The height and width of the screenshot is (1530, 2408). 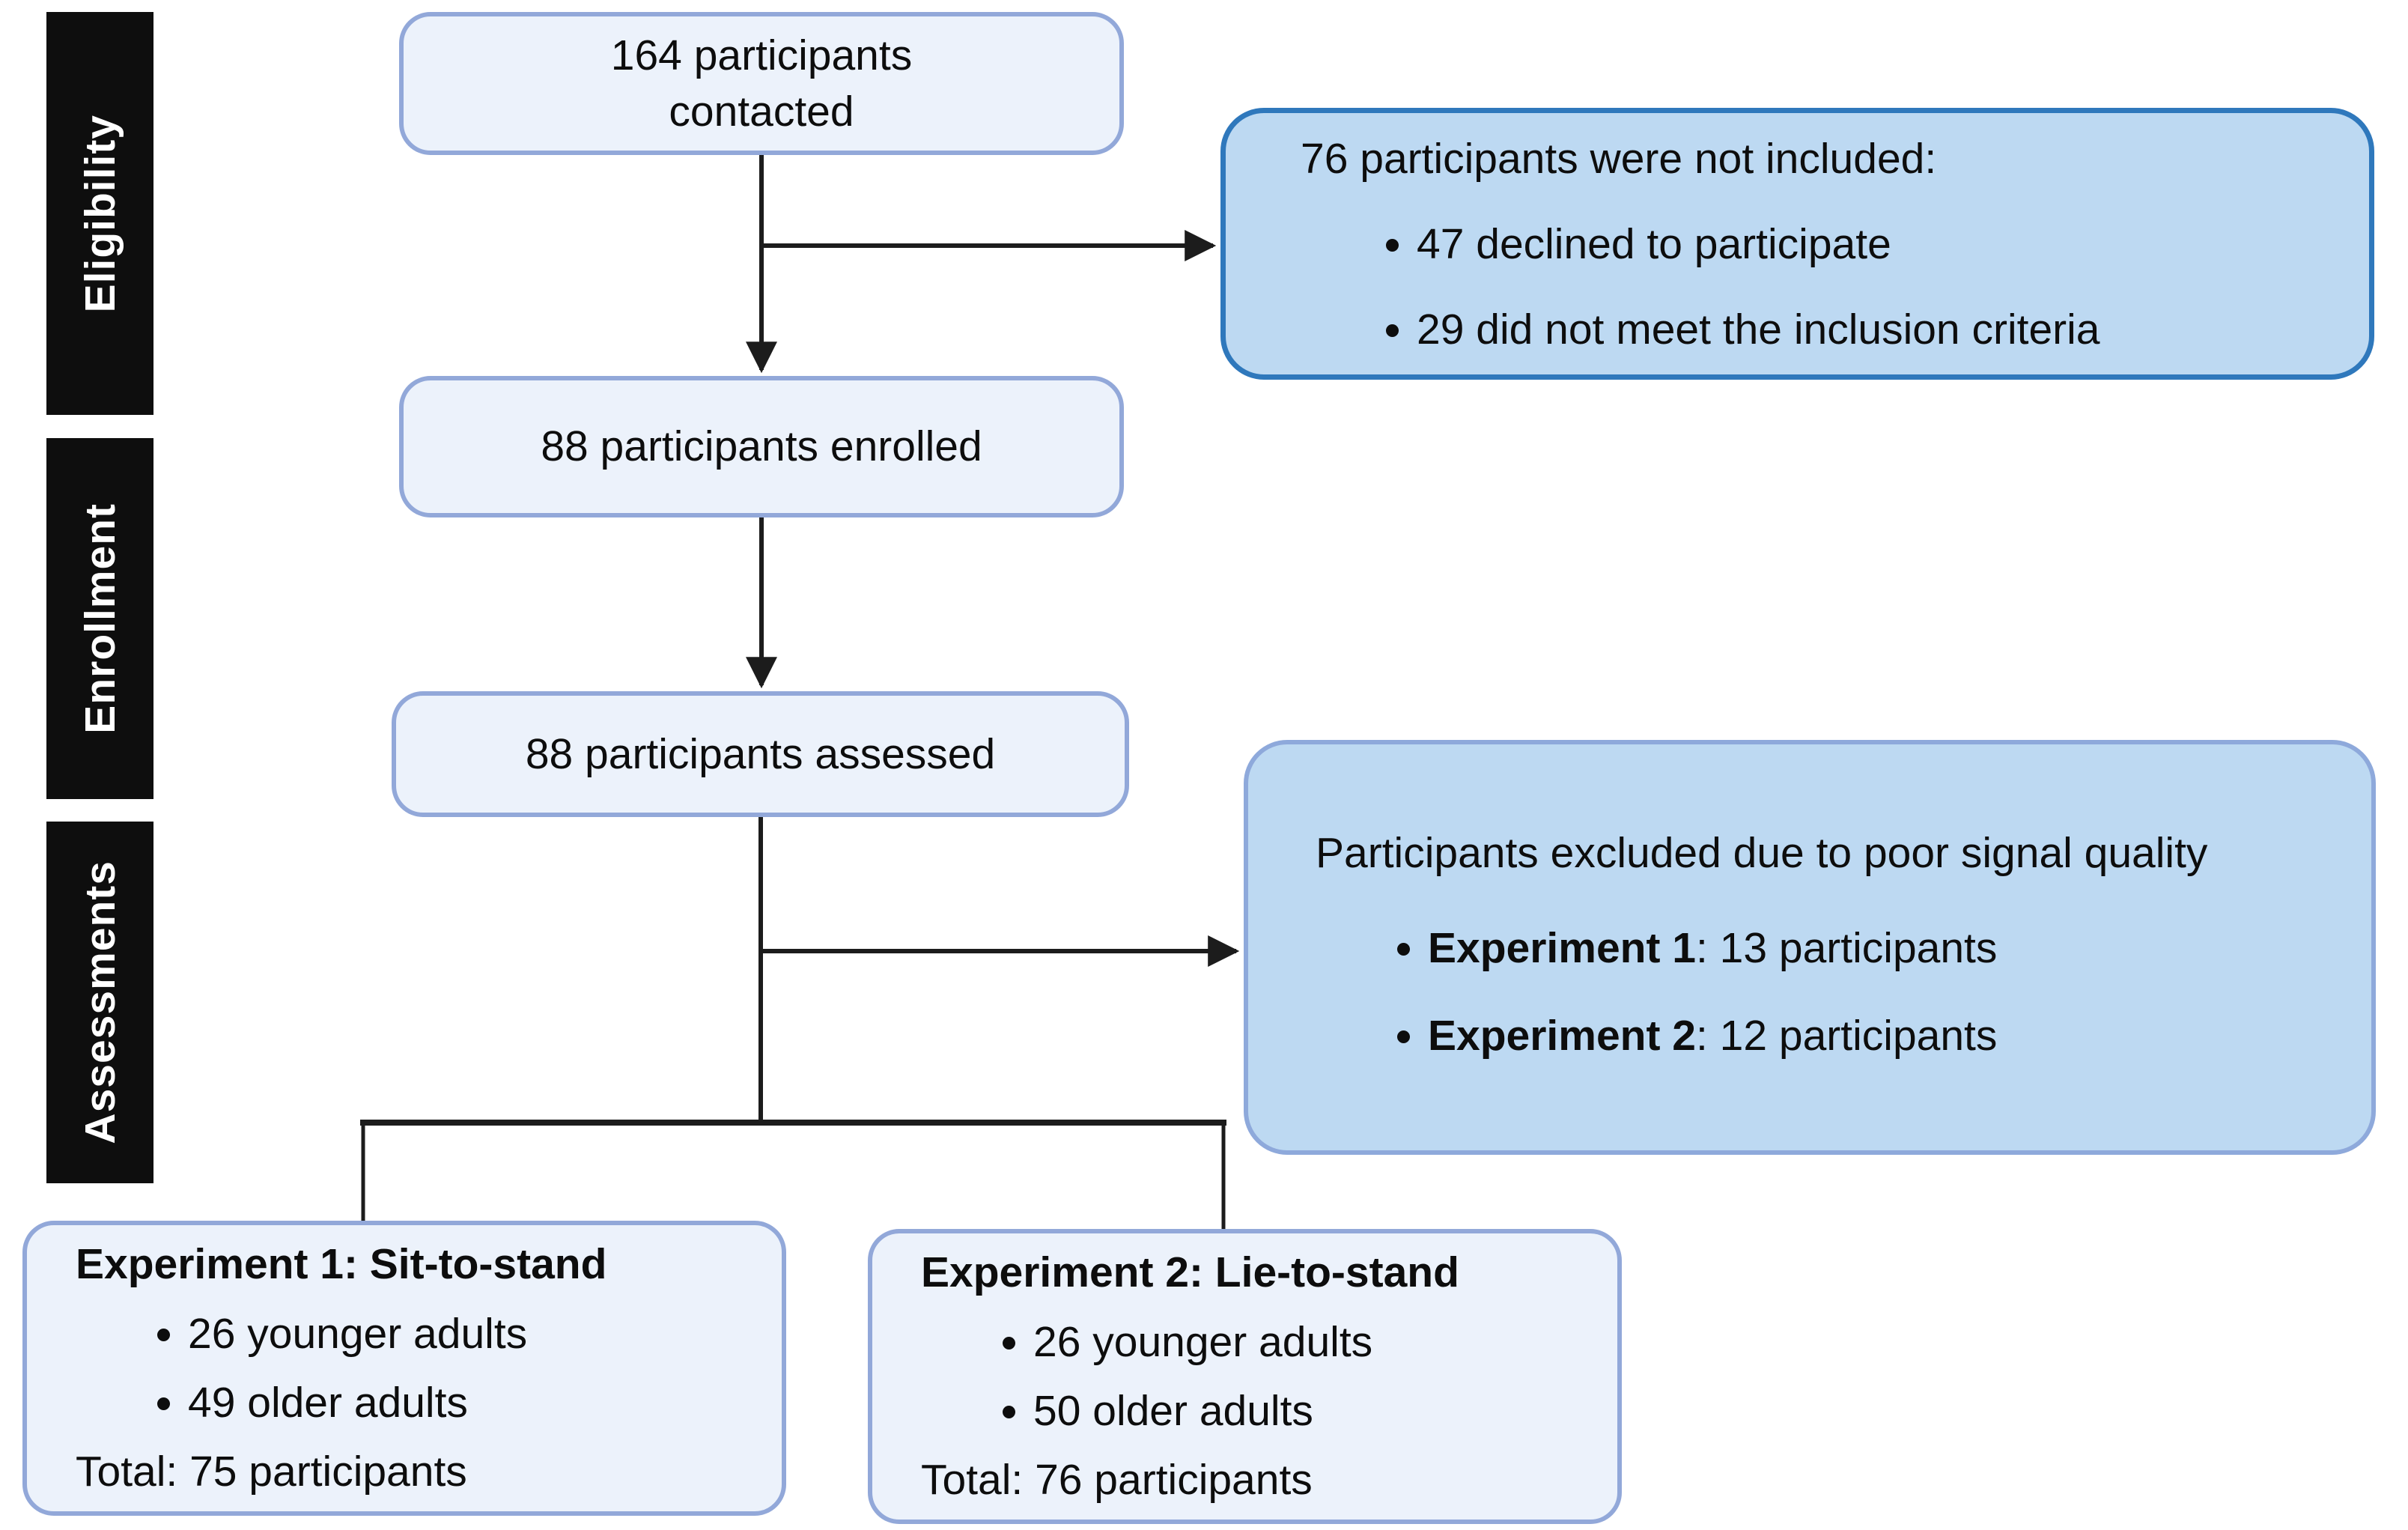 I want to click on box-participants-contacted: 164 participants contacted, so click(x=762, y=83).